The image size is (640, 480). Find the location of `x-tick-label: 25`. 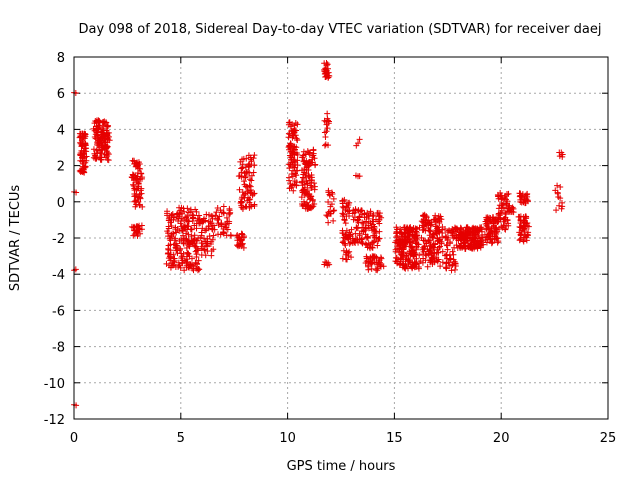

x-tick-label: 25 is located at coordinates (608, 438).